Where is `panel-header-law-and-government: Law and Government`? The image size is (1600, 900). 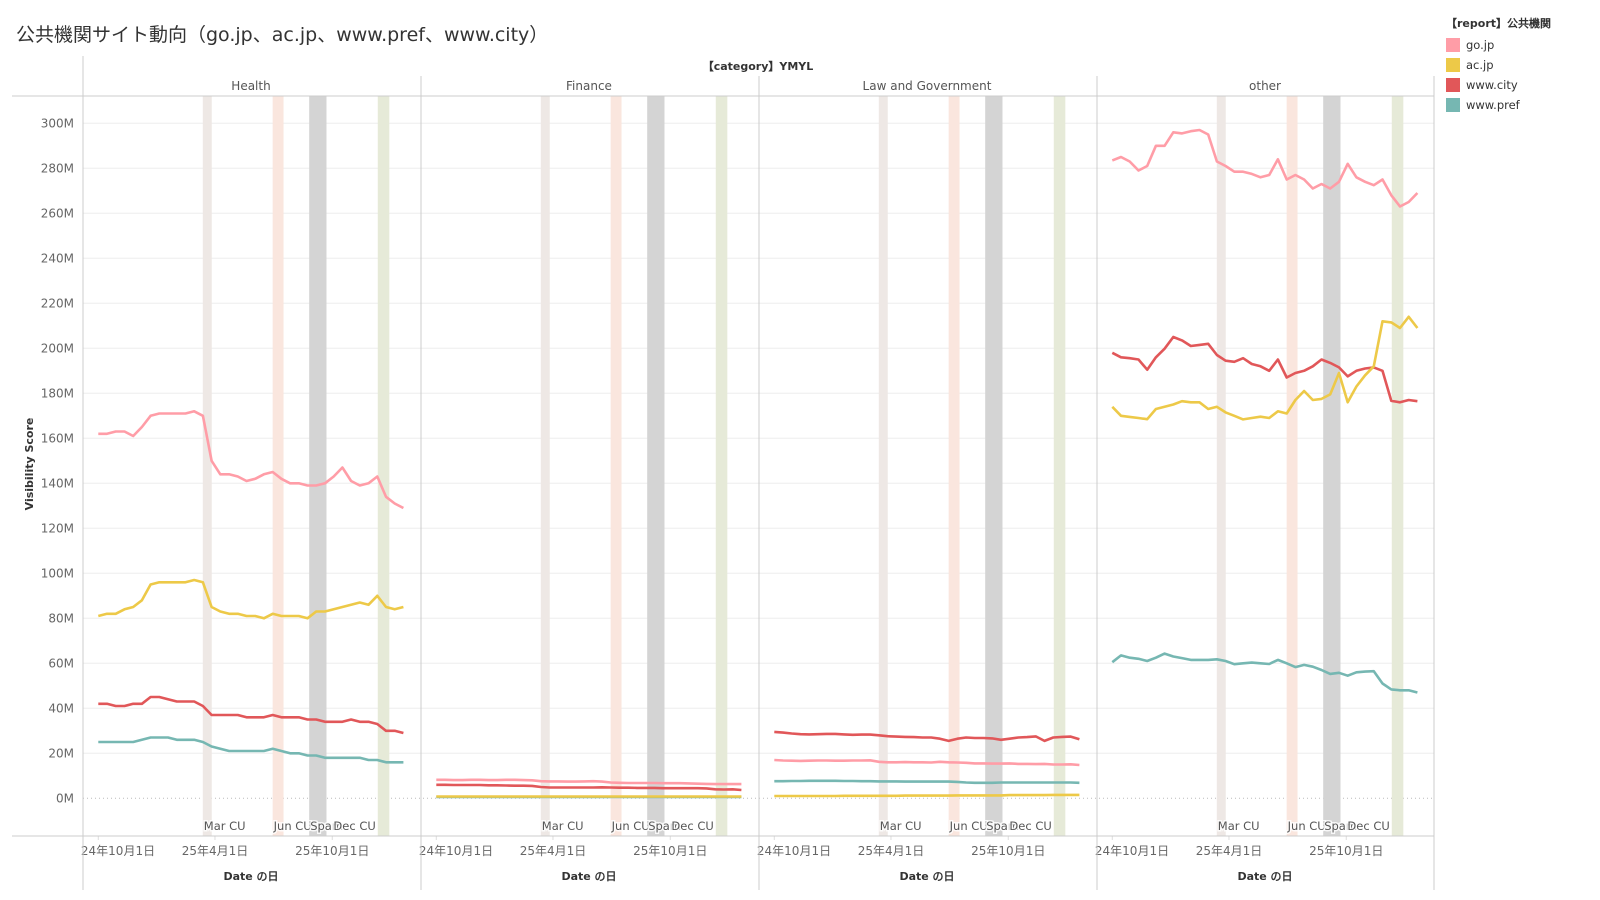
panel-header-law-and-government: Law and Government is located at coordinates (927, 86).